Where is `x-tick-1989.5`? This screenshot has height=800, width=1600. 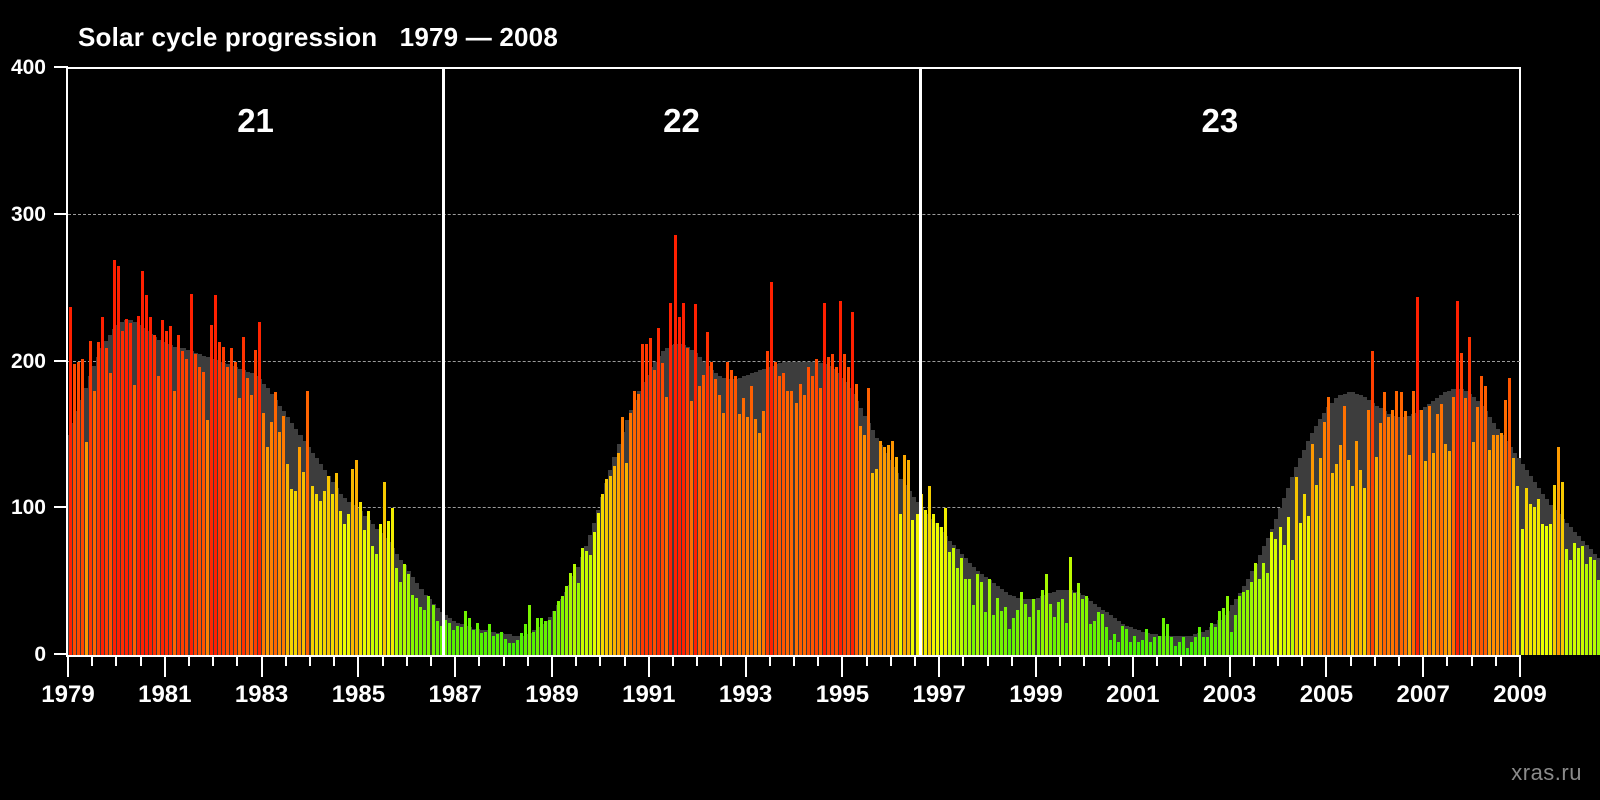 x-tick-1989.5 is located at coordinates (576, 660).